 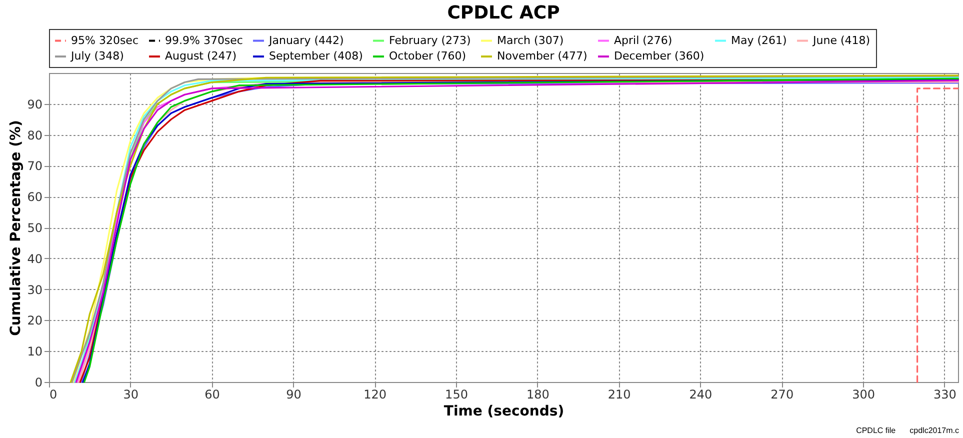 What do you see at coordinates (944, 395) in the screenshot?
I see `x-tick-label: 330` at bounding box center [944, 395].